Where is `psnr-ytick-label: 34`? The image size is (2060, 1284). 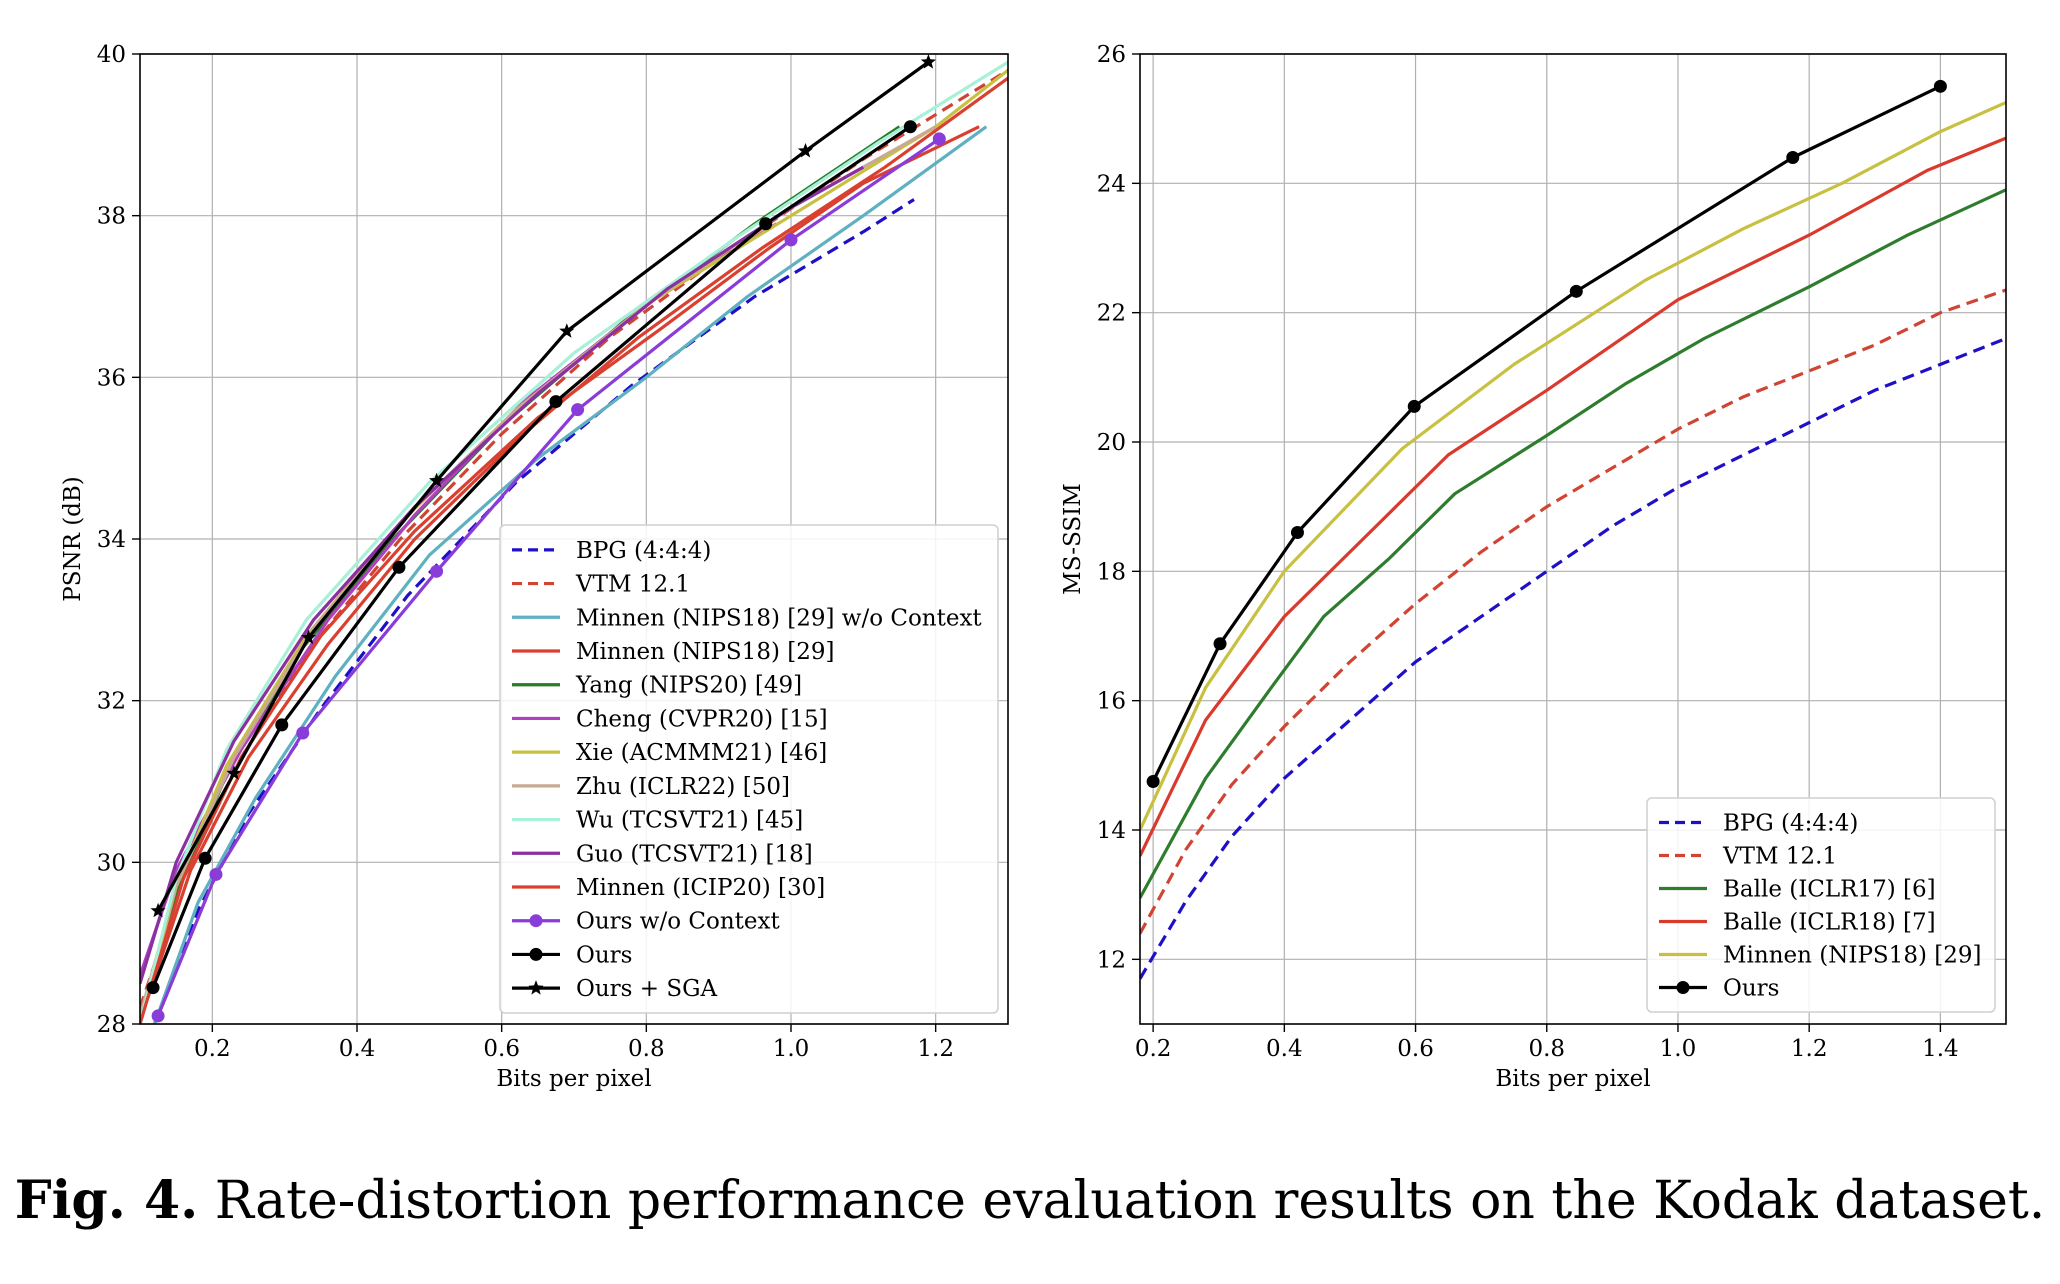 psnr-ytick-label: 34 is located at coordinates (111, 540).